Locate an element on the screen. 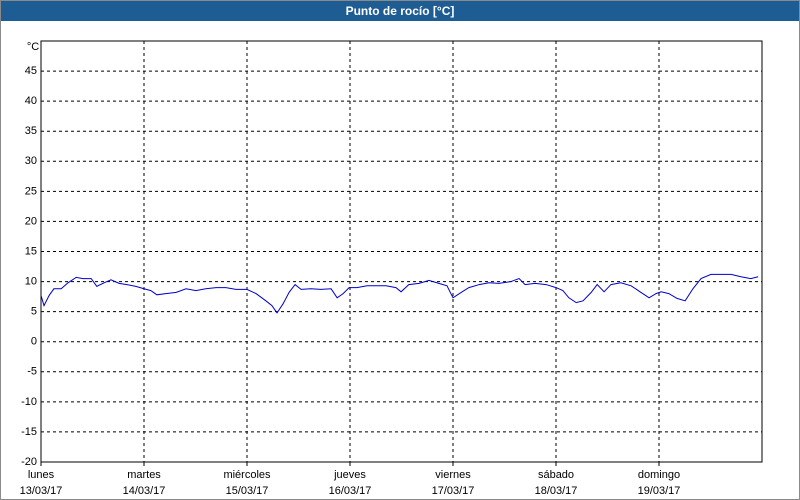  y-unit-label: °C is located at coordinates (33, 47).